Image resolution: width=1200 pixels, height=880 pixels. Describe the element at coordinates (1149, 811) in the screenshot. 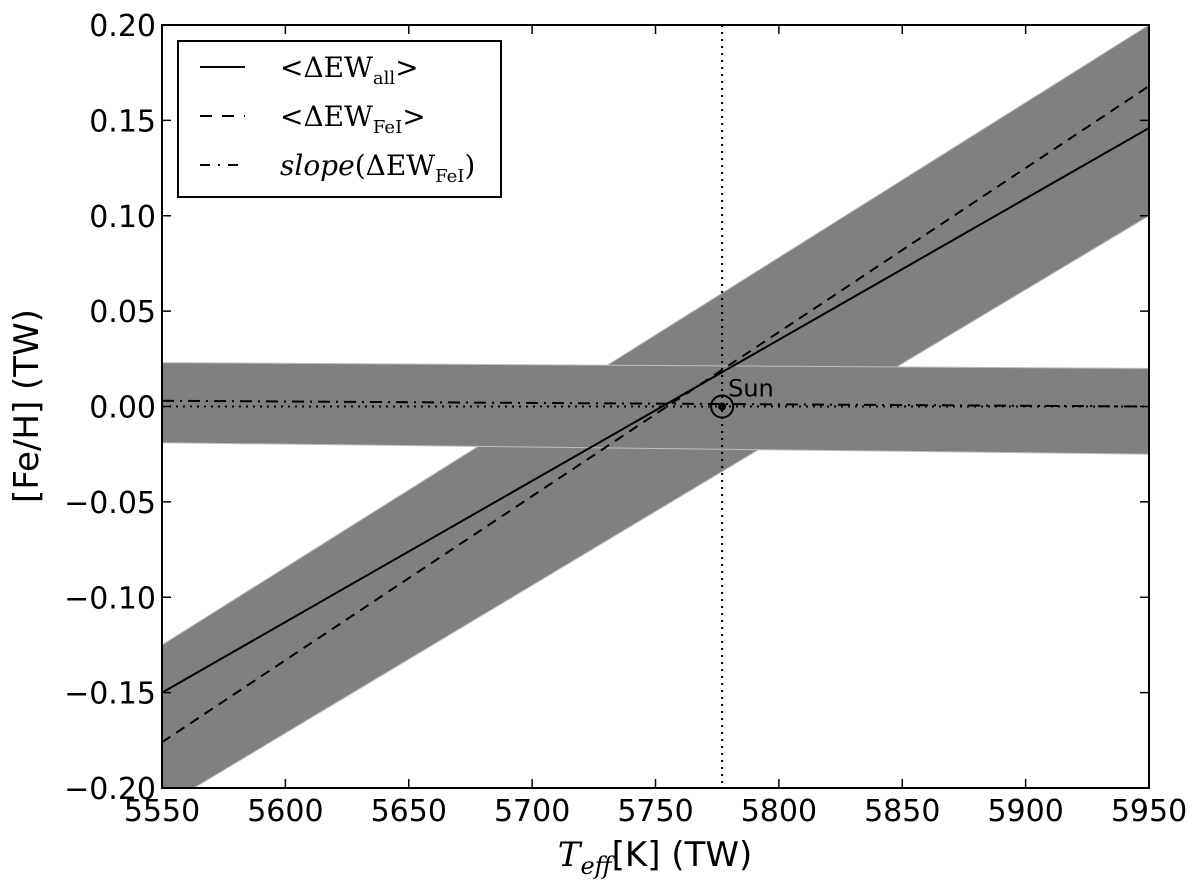

I see `x-tick-label: 5950` at that location.